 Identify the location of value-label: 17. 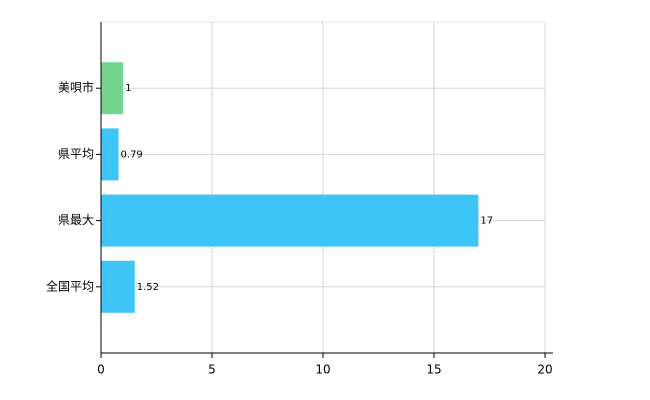
(486, 221).